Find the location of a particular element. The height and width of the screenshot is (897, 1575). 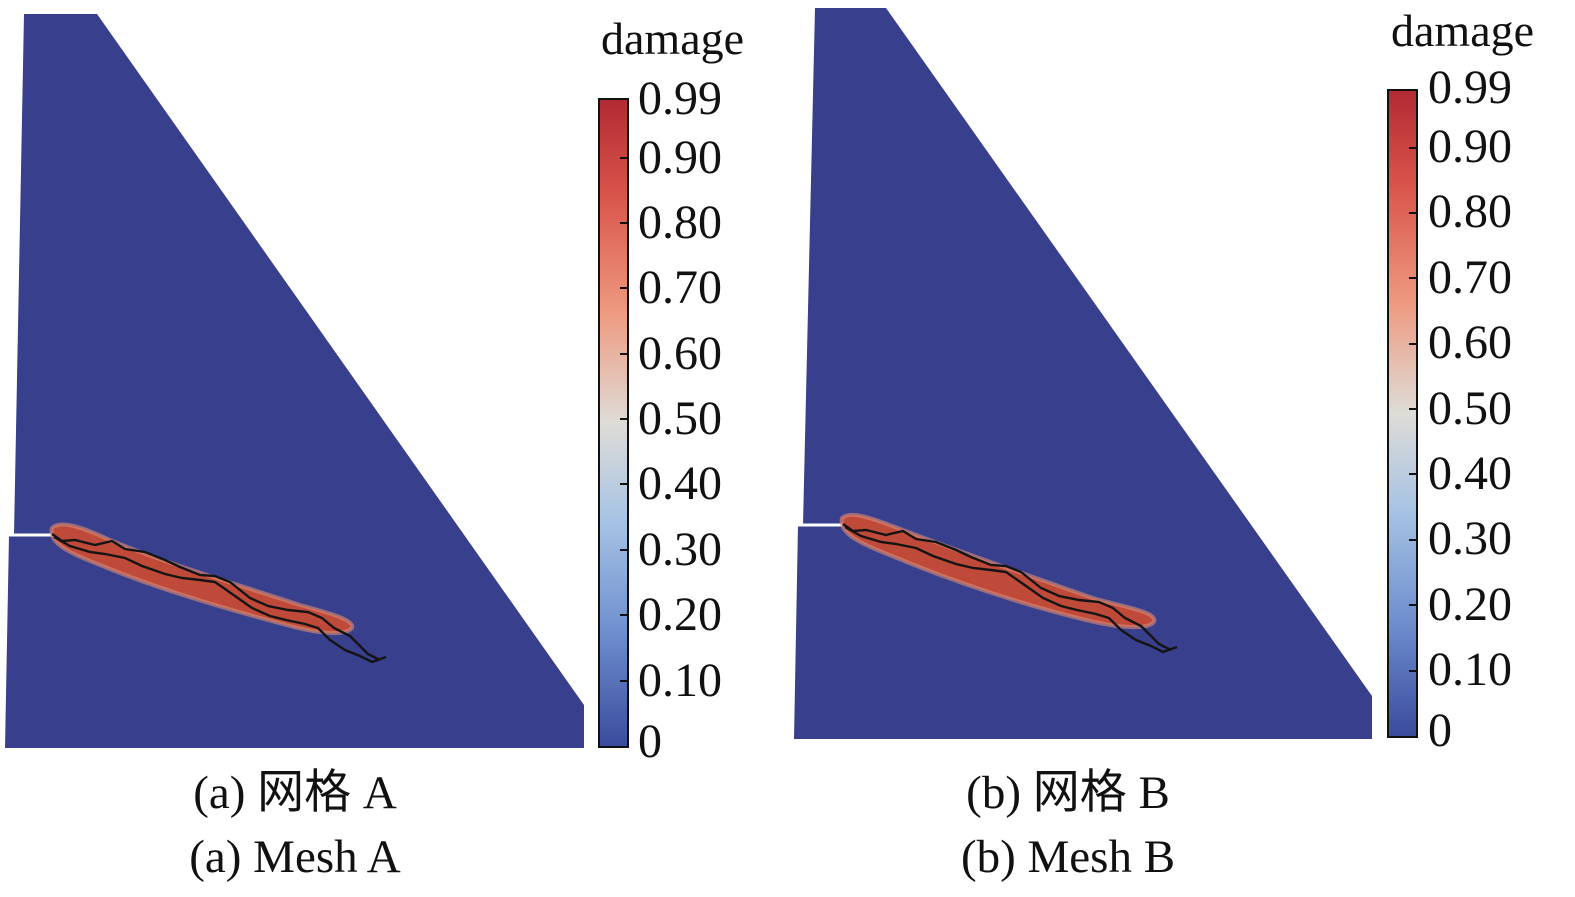

damage-zone is located at coordinates (202, 579).